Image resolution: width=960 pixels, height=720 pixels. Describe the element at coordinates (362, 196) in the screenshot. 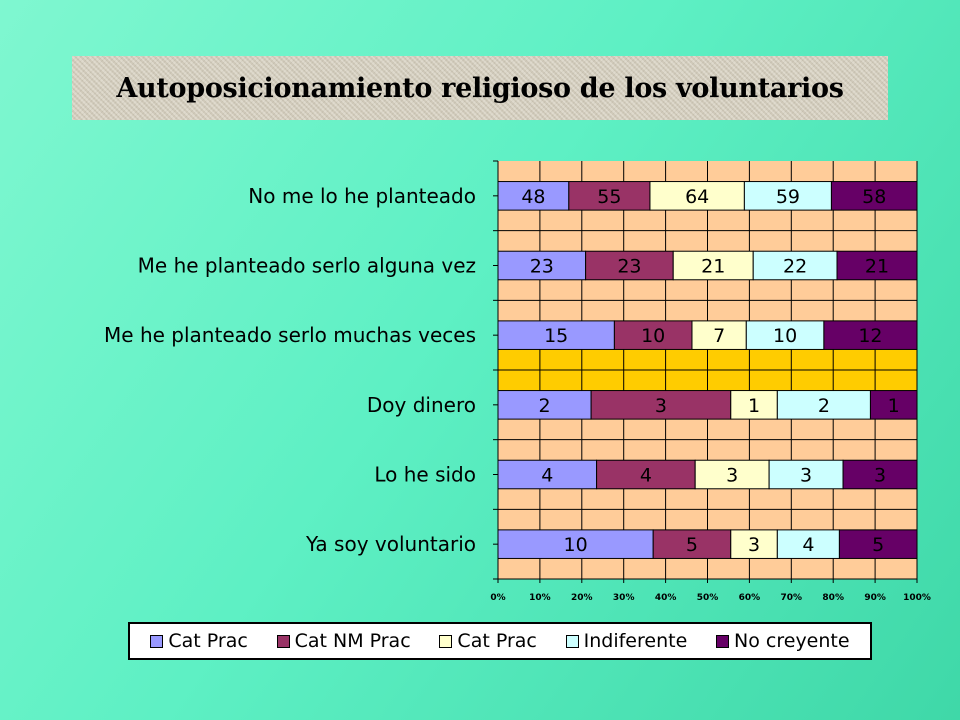

I see `category-label: No me lo he planteado` at that location.